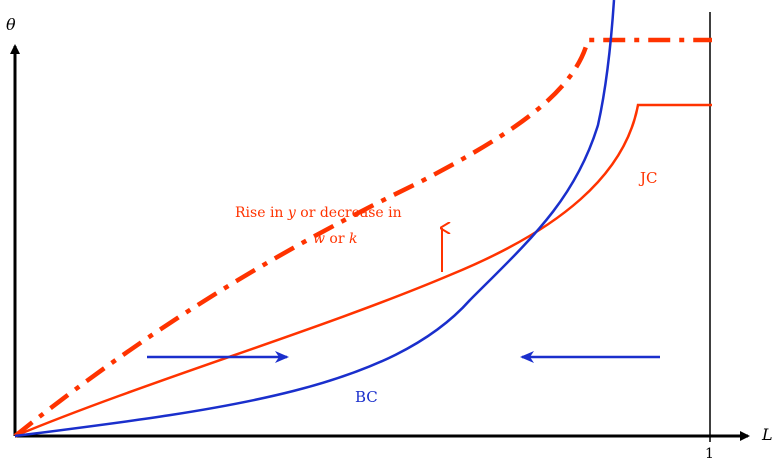 Image resolution: width=778 pixels, height=462 pixels. What do you see at coordinates (319, 239) in the screenshot?
I see `annotation-var-w: w` at bounding box center [319, 239].